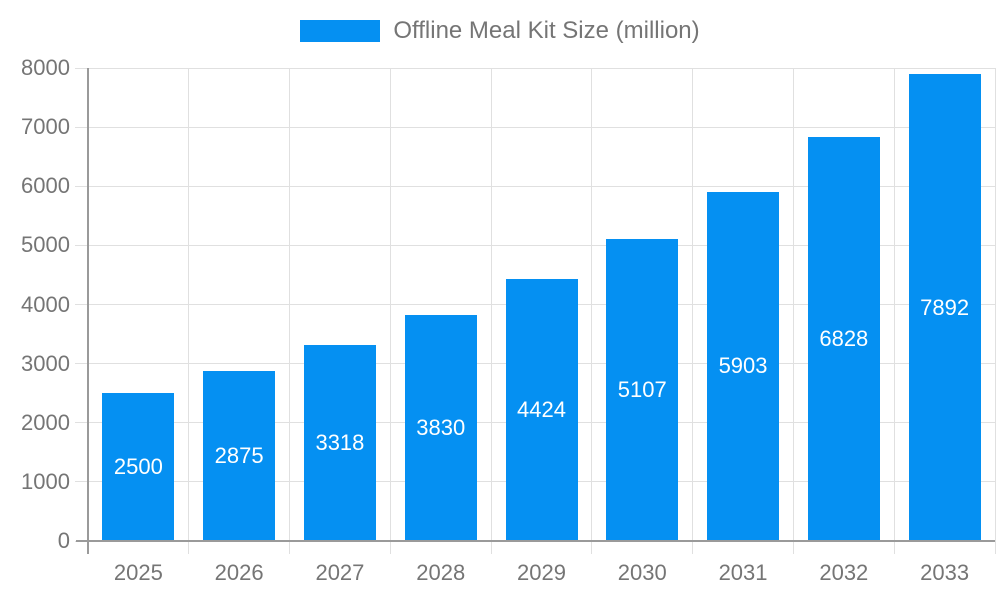  I want to click on y-axis-label-4000: 4000, so click(45, 304).